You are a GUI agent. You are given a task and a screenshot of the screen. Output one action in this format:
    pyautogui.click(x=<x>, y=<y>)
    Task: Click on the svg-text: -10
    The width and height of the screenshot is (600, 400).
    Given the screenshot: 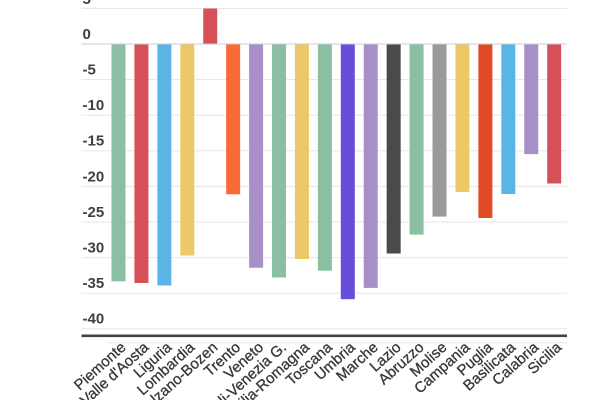 What is the action you would take?
    pyautogui.click(x=94, y=105)
    